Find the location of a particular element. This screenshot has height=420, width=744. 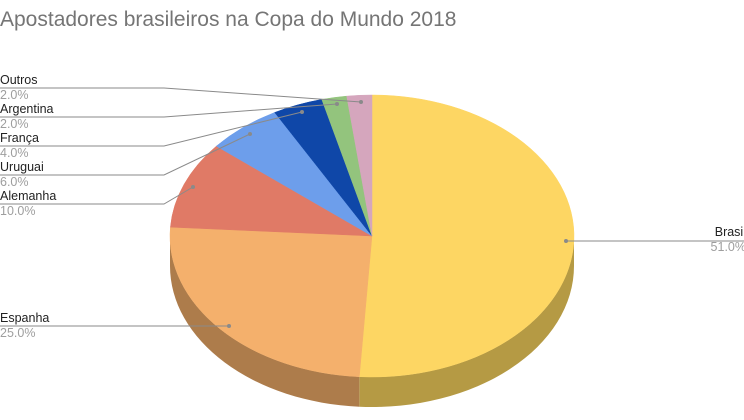

slice-alemanha is located at coordinates (271, 191).